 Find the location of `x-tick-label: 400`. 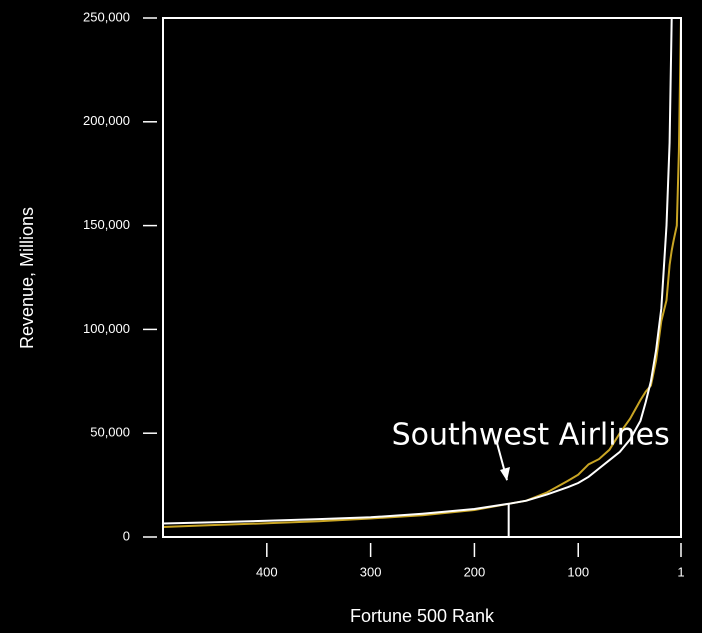

x-tick-label: 400 is located at coordinates (267, 571).